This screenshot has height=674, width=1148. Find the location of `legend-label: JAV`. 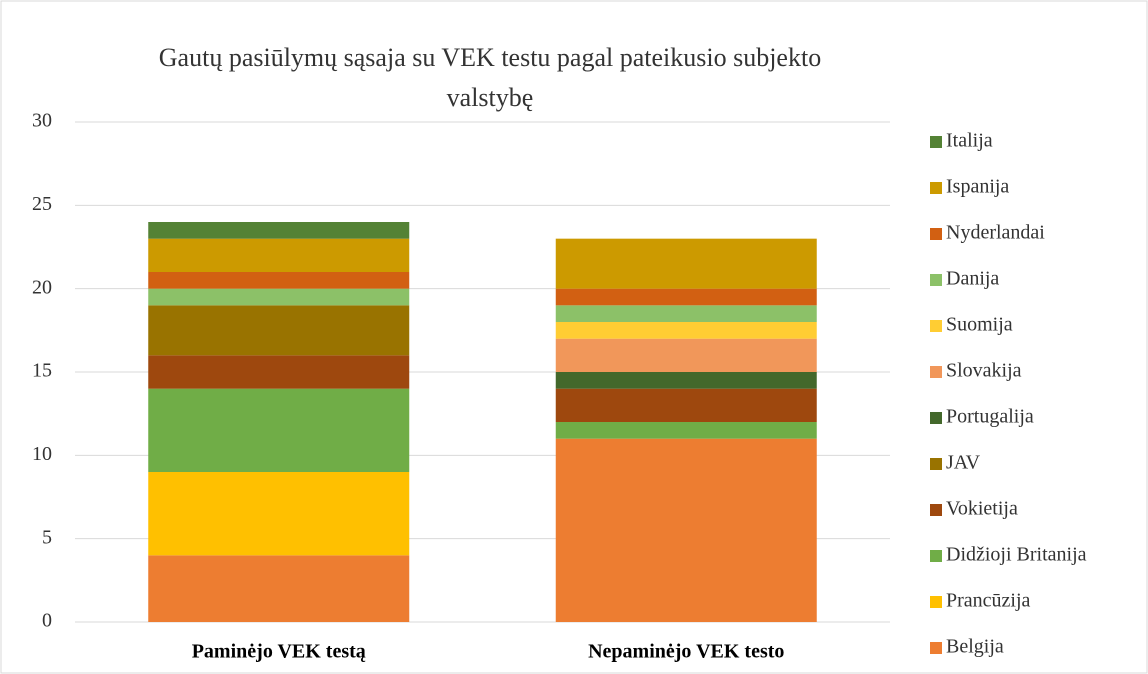

legend-label: JAV is located at coordinates (963, 463).